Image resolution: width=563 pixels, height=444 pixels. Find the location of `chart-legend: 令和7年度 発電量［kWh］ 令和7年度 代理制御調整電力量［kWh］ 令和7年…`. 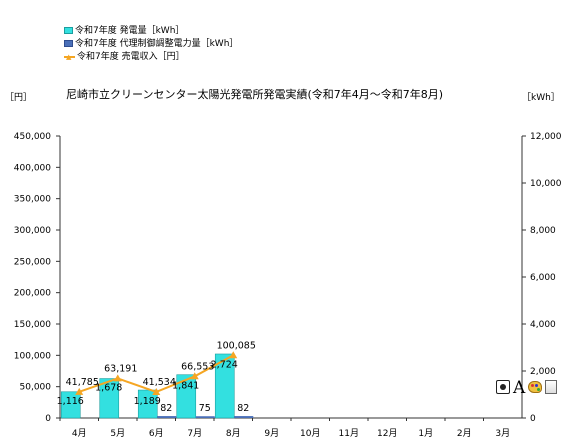

chart-legend: 令和7年度 発電量［kWh］ 令和7年度 代理制御調整電力量［kWh］ 令和7年… is located at coordinates (151, 44).